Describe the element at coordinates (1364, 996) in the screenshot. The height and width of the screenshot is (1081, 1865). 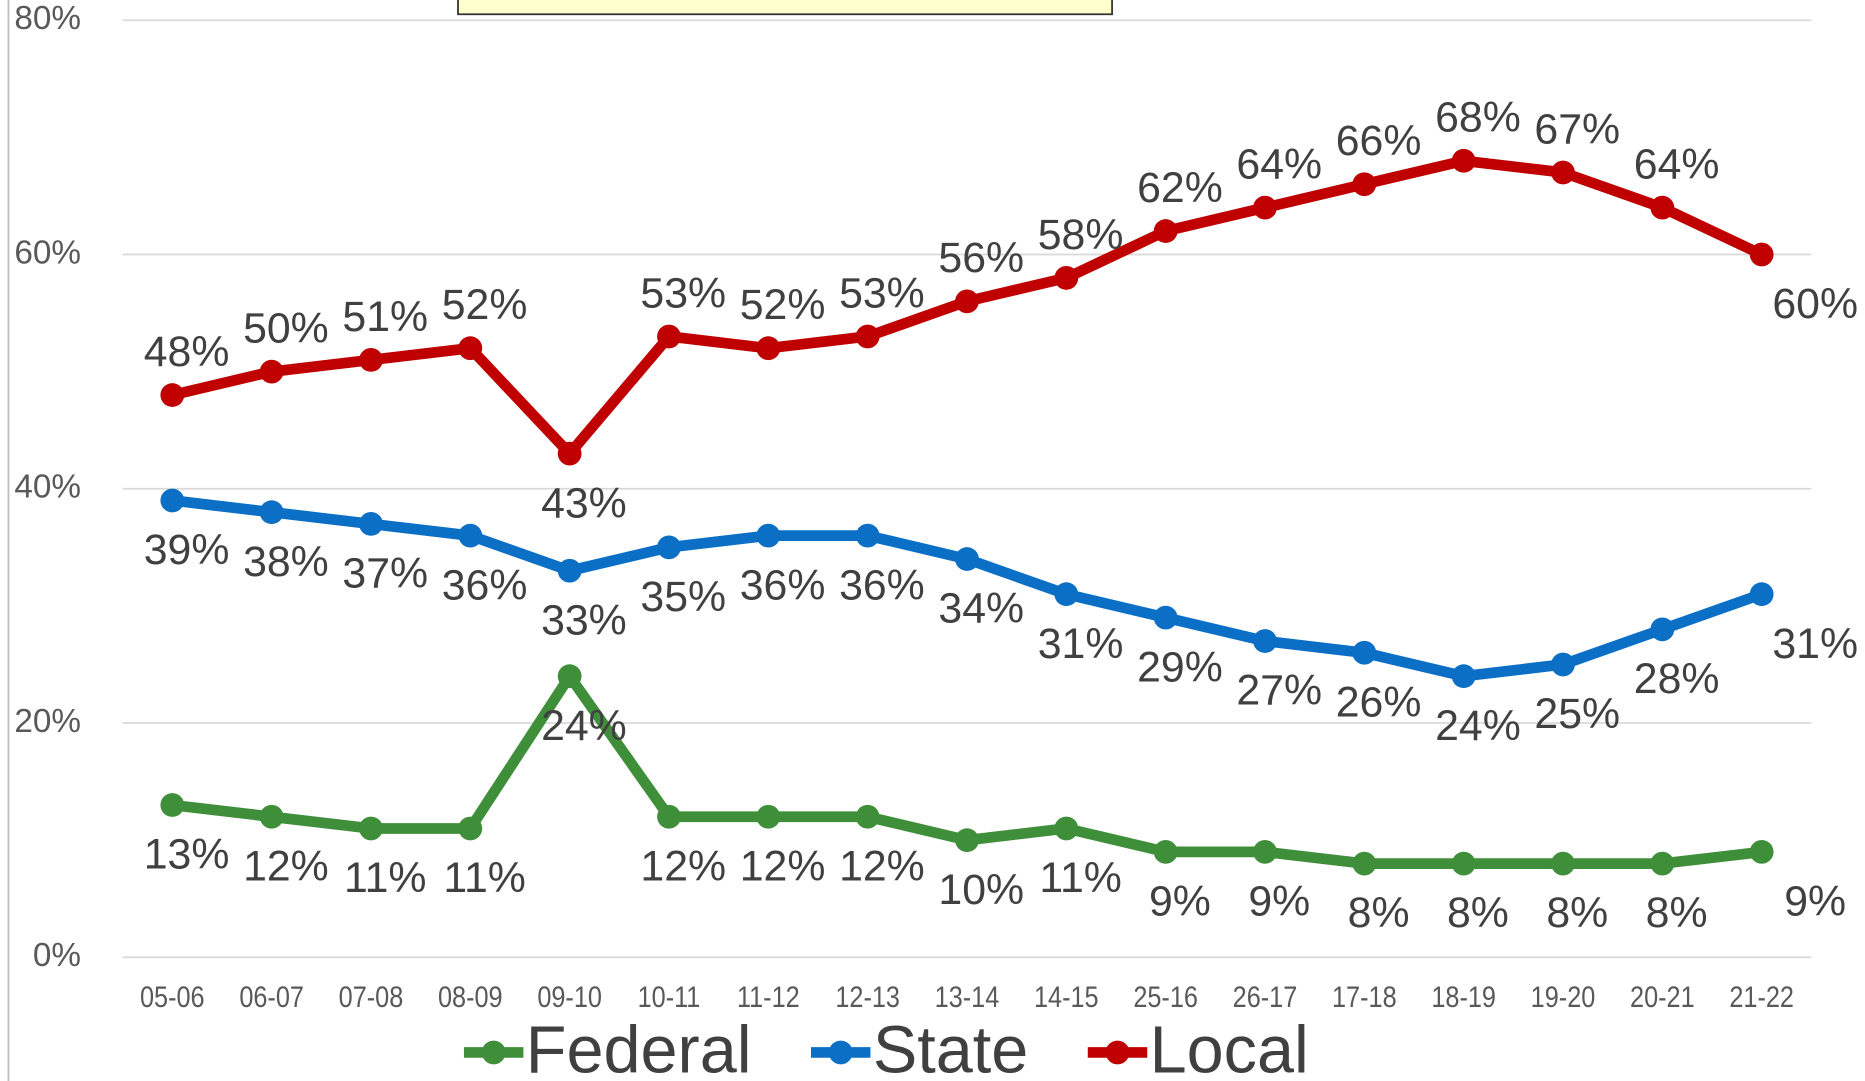
I see `x-tick-label: 17-18` at that location.